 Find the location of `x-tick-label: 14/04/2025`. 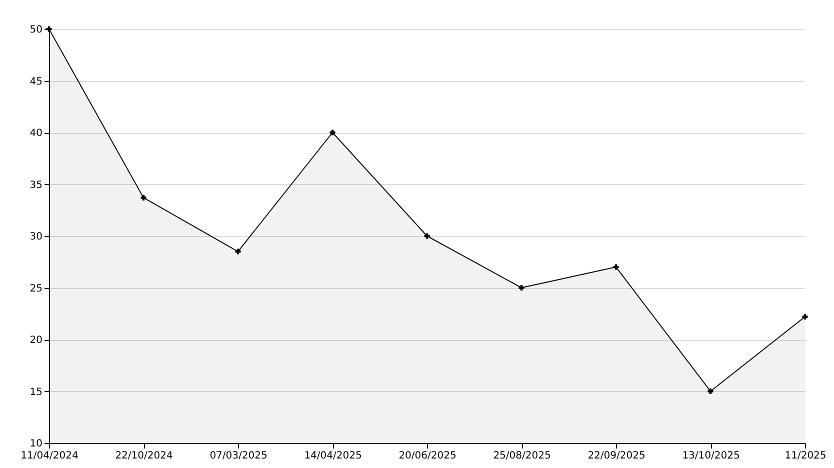

x-tick-label: 14/04/2025 is located at coordinates (333, 456).